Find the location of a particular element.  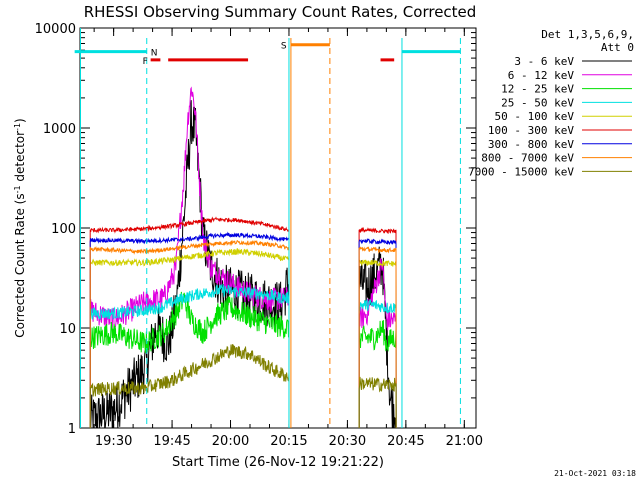

night-flag-label: N is located at coordinates (154, 54).